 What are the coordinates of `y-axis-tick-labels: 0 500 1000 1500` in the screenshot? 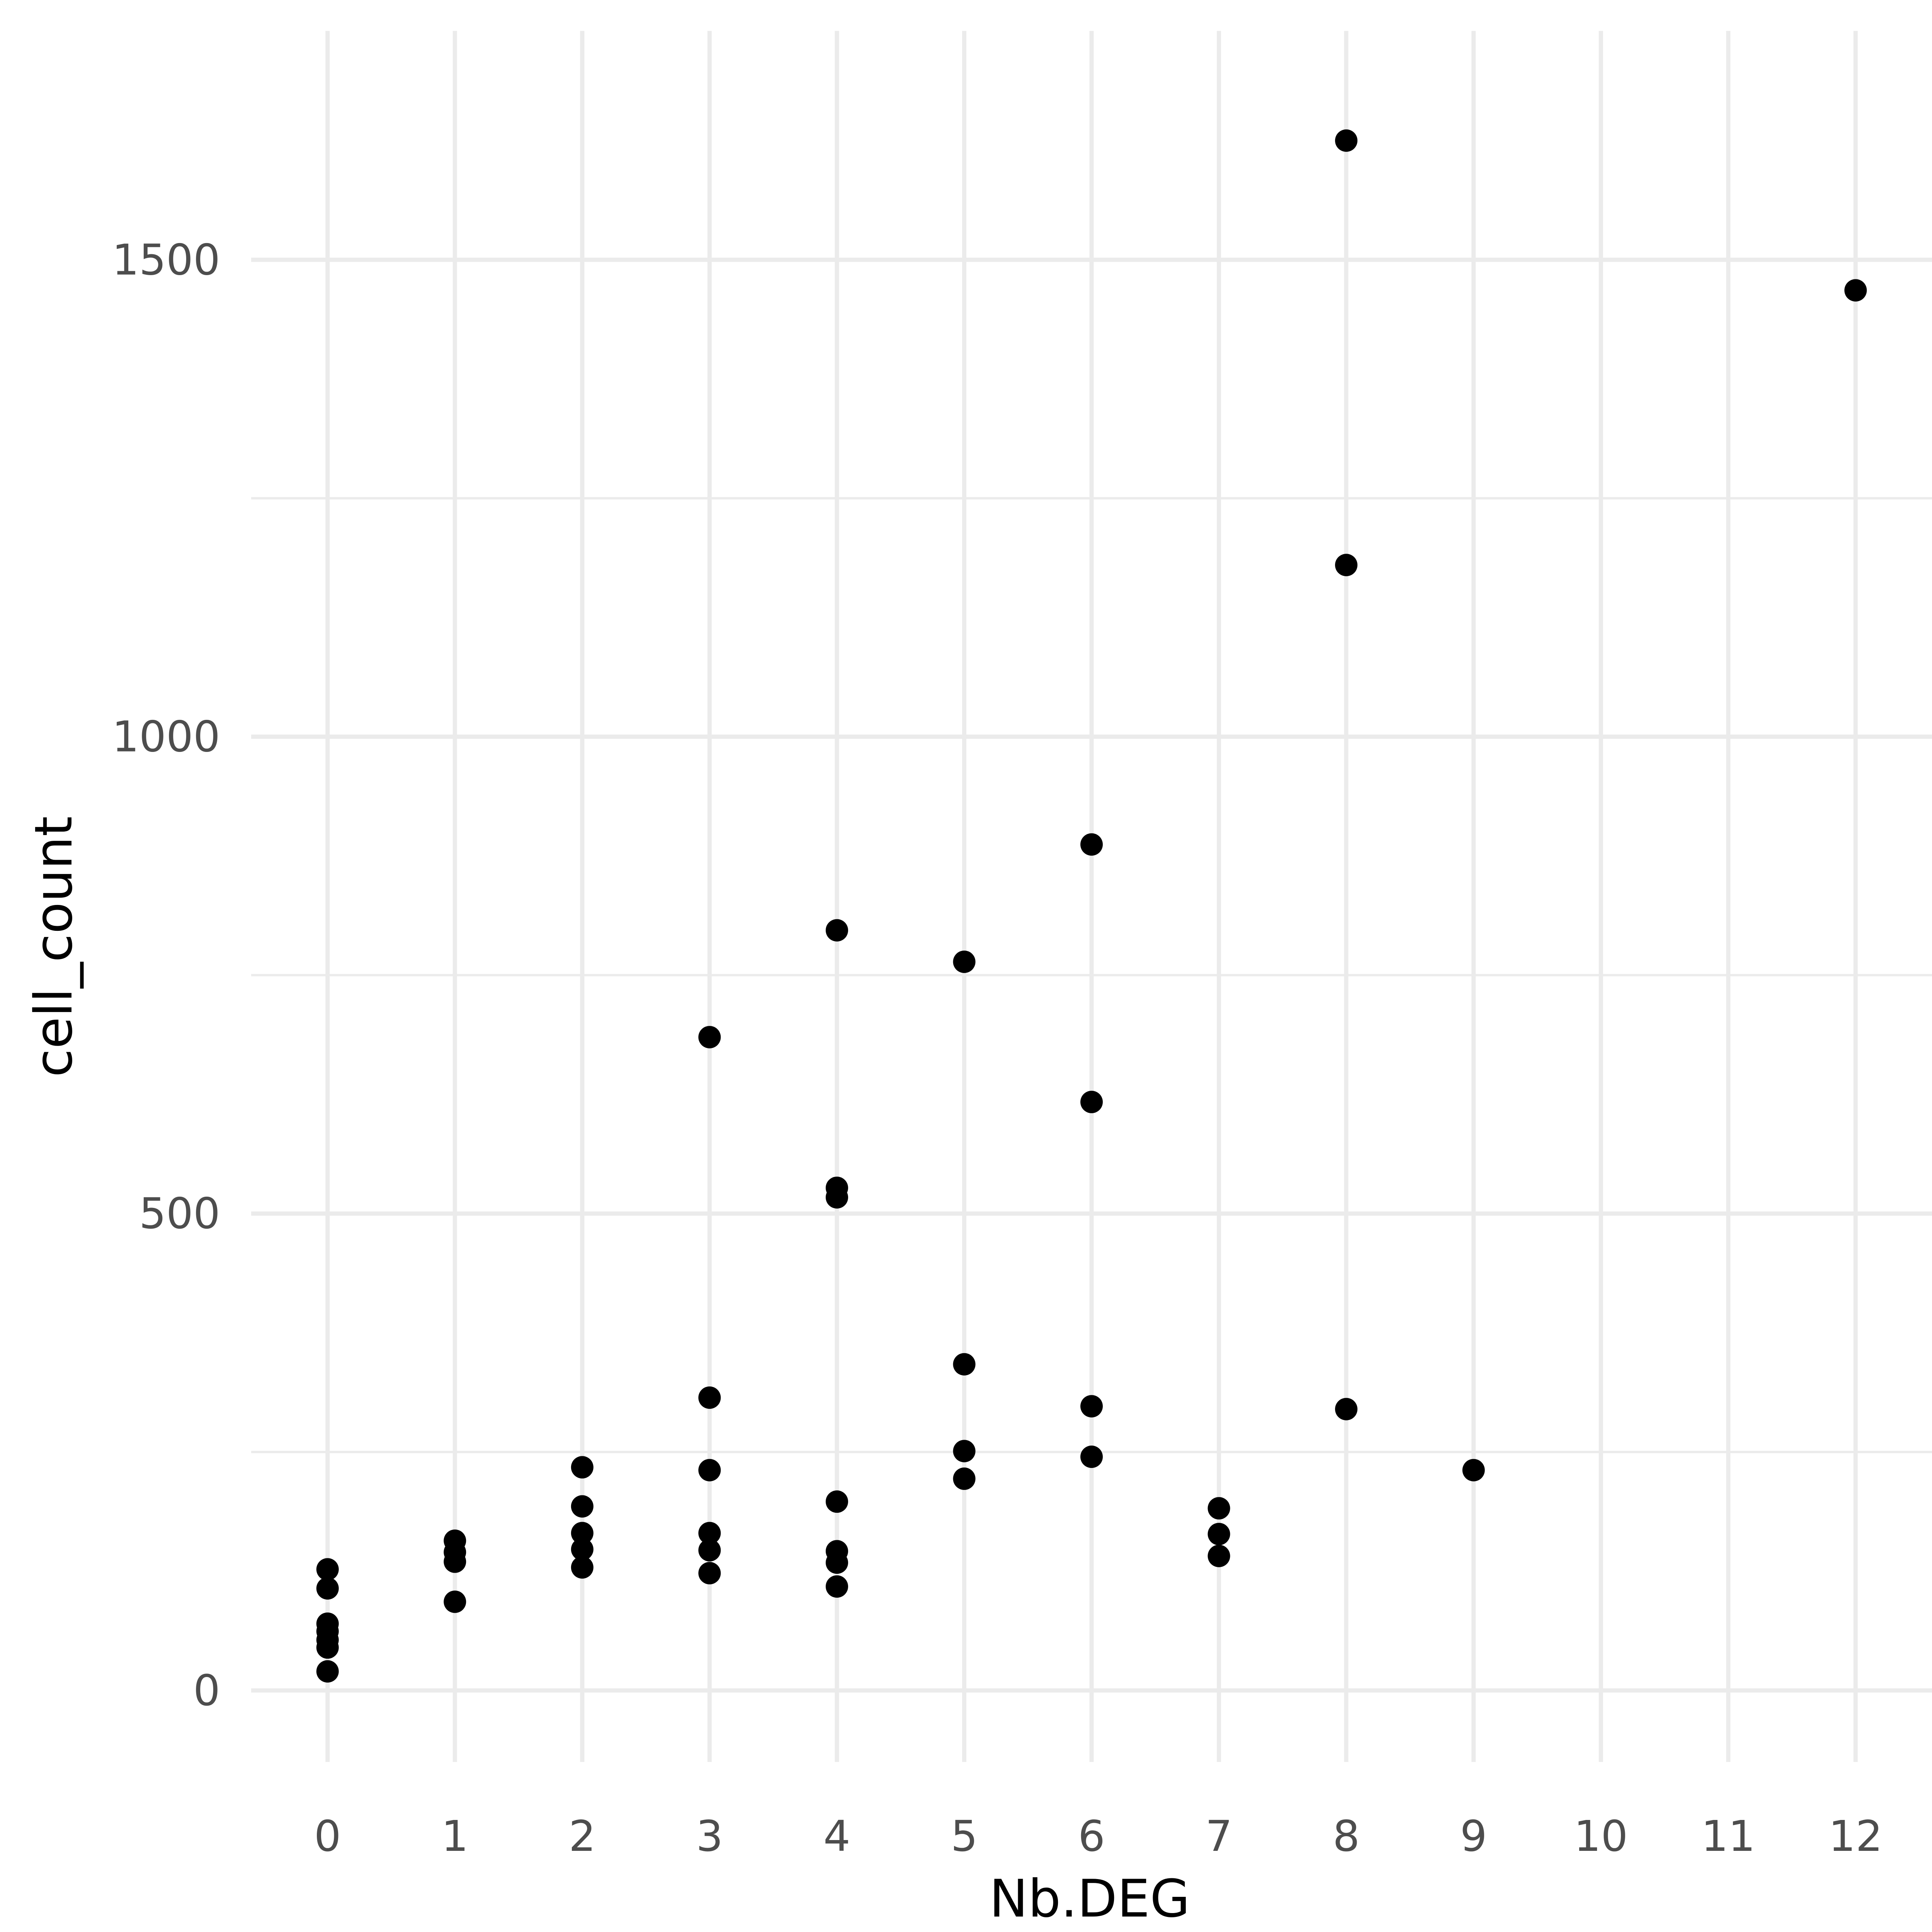 It's located at (166, 975).